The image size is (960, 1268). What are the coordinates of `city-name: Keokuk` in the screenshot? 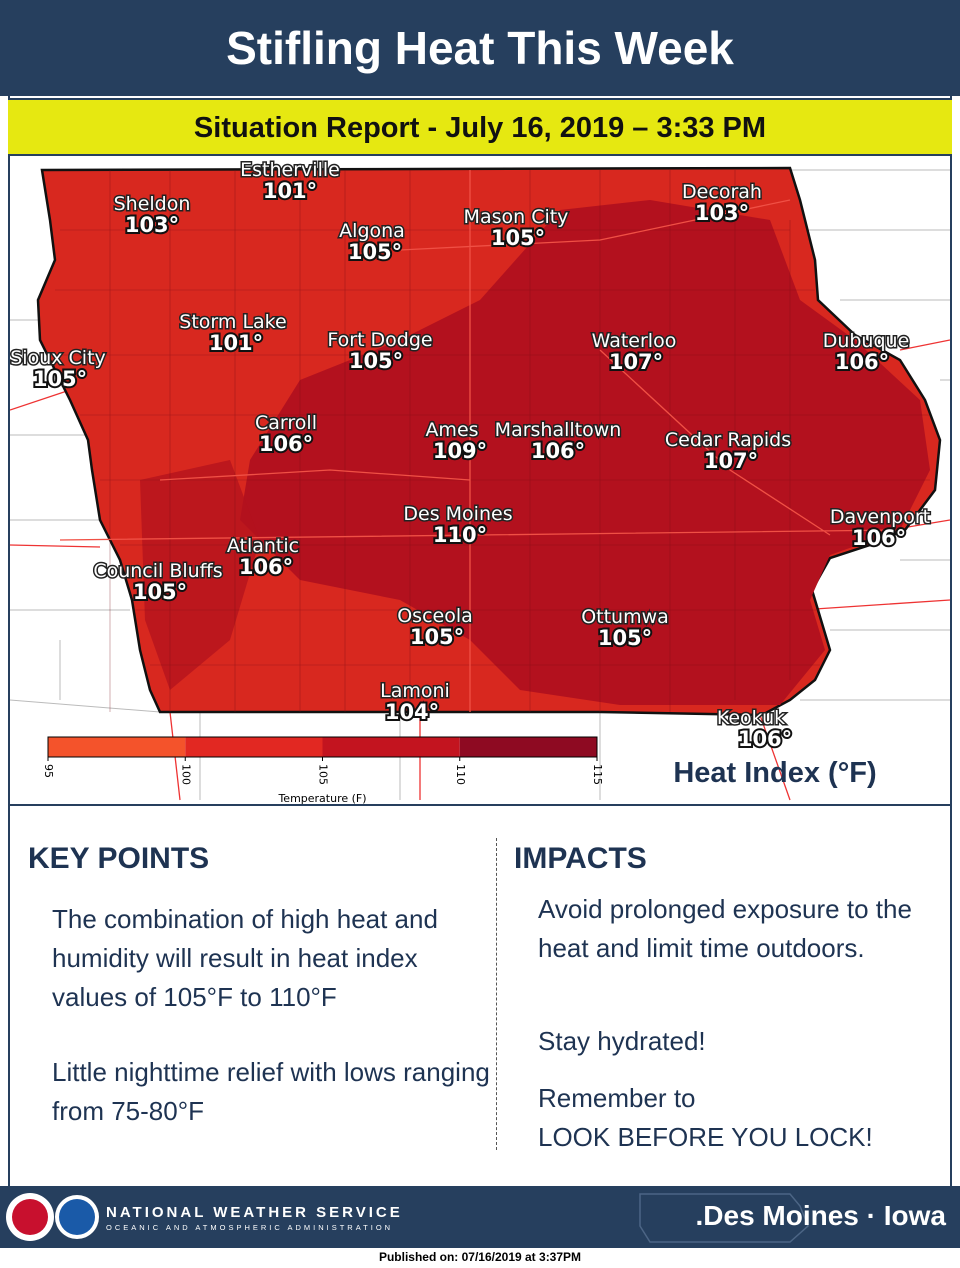 It's located at (751, 718).